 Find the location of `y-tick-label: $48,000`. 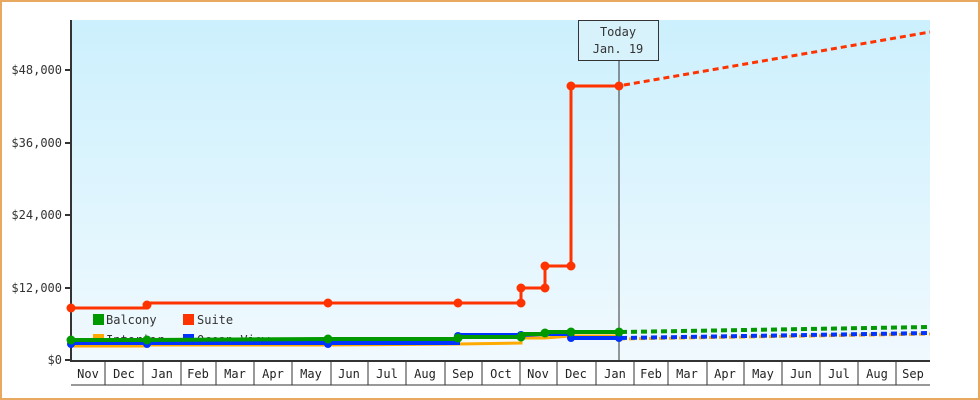

y-tick-label: $48,000 is located at coordinates (36, 70).